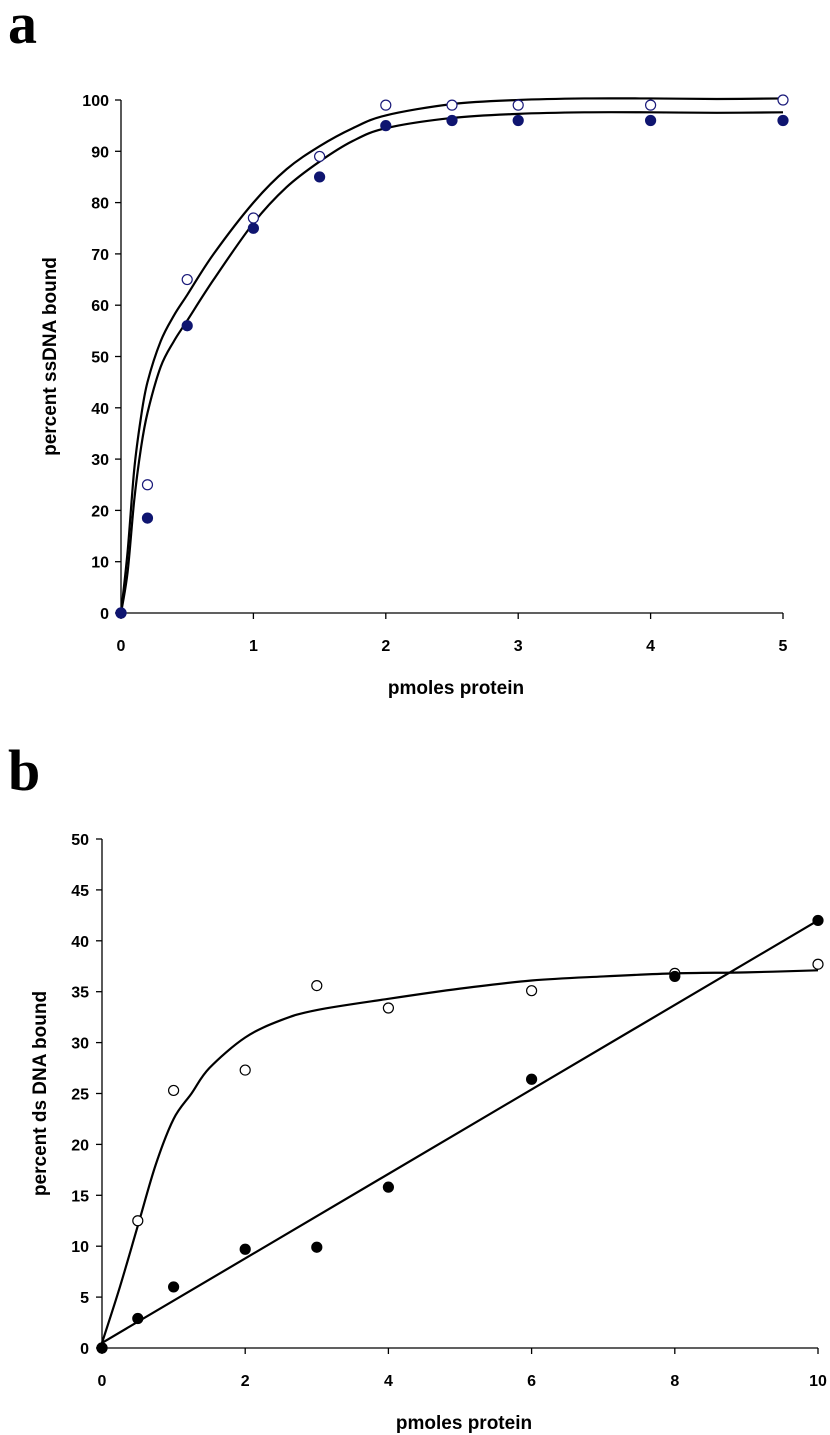 Image resolution: width=830 pixels, height=1435 pixels. I want to click on y-tick-label: 60, so click(100, 306).